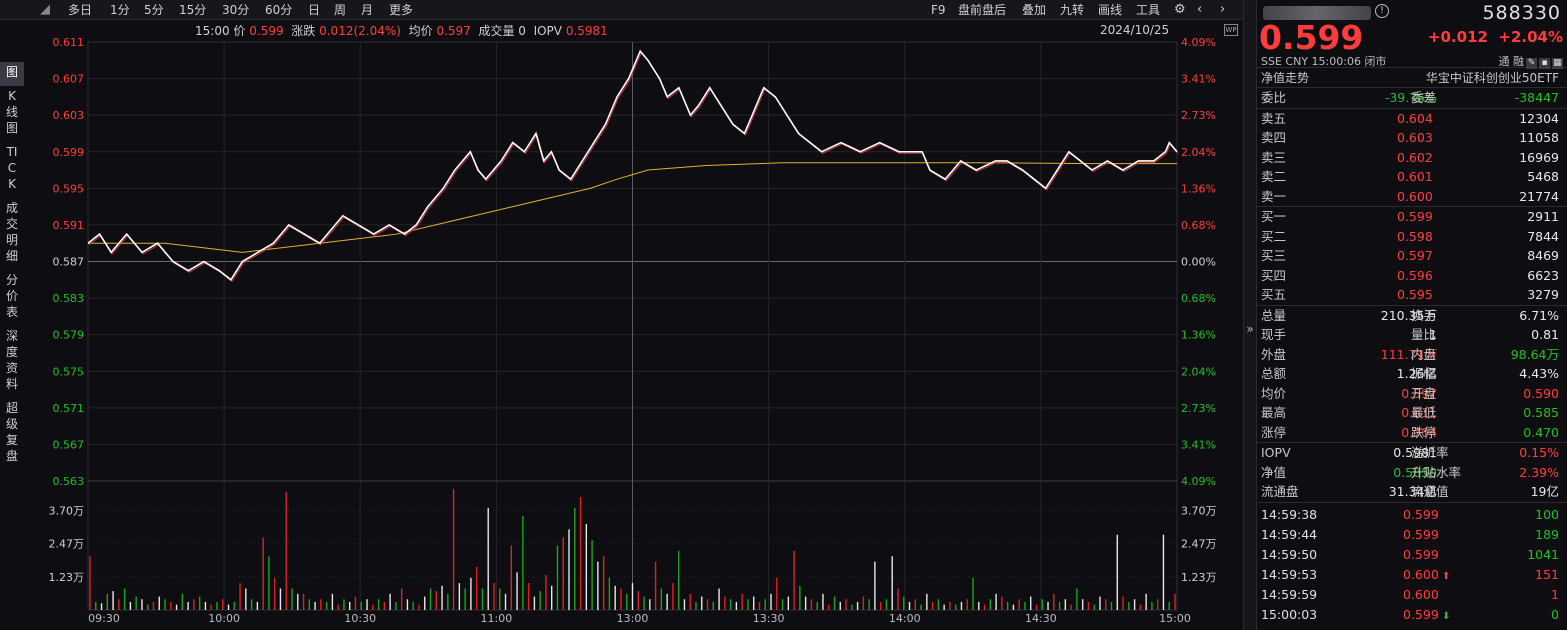 The image size is (1567, 630). I want to click on draw-line-button: 画线, so click(1110, 10).